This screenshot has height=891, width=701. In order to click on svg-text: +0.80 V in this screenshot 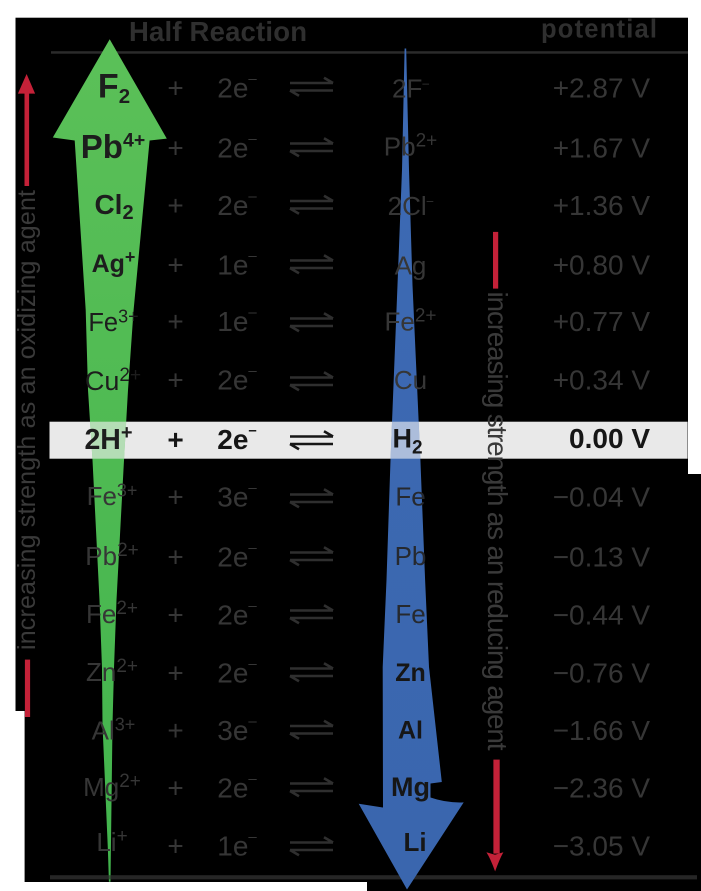, I will do `click(602, 265)`.